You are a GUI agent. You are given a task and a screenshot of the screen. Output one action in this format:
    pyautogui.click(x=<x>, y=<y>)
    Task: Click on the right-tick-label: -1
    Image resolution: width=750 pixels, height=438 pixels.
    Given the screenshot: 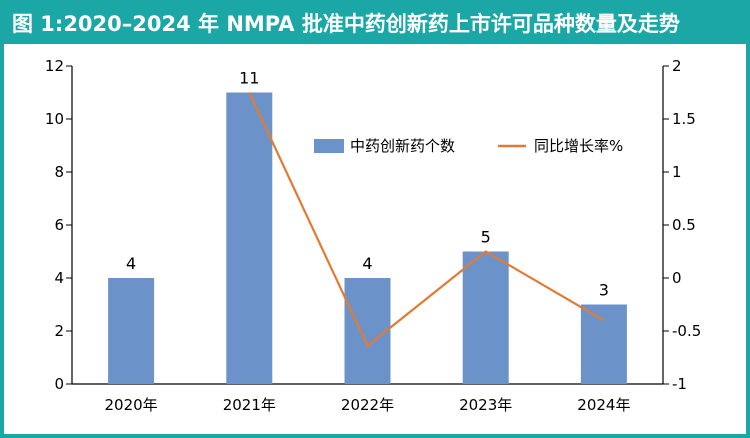 What is the action you would take?
    pyautogui.click(x=679, y=384)
    